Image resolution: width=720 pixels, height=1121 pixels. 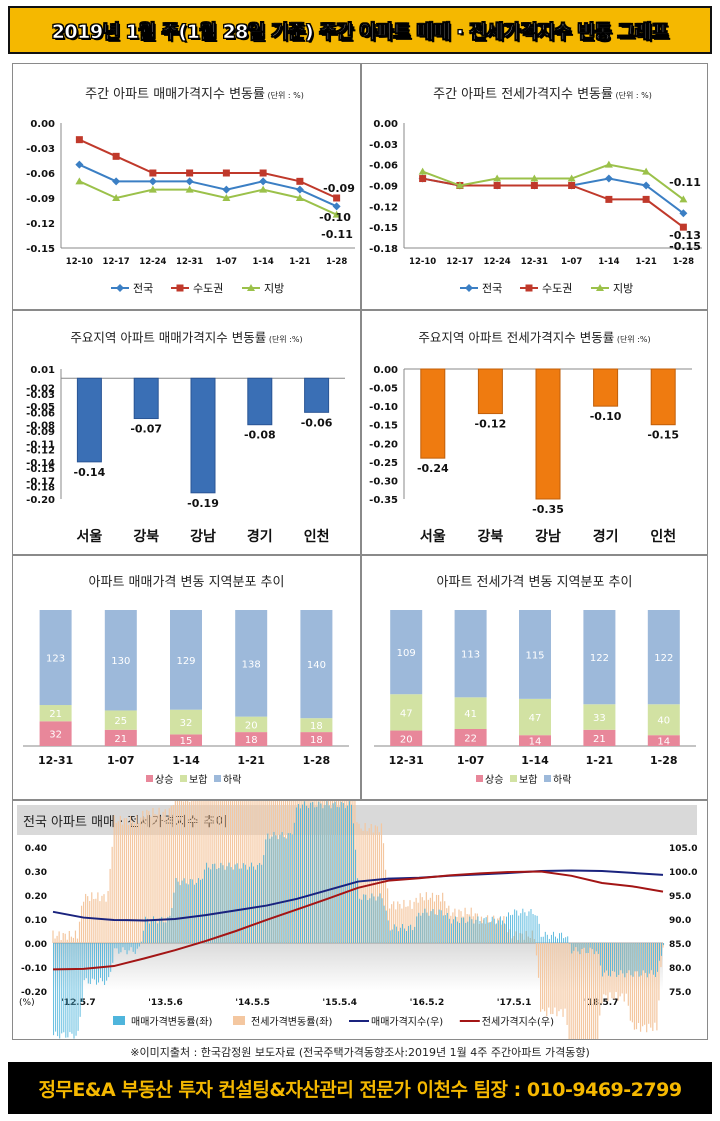 What do you see at coordinates (42, 370) in the screenshot?
I see `y-tick-label: 0.01` at bounding box center [42, 370].